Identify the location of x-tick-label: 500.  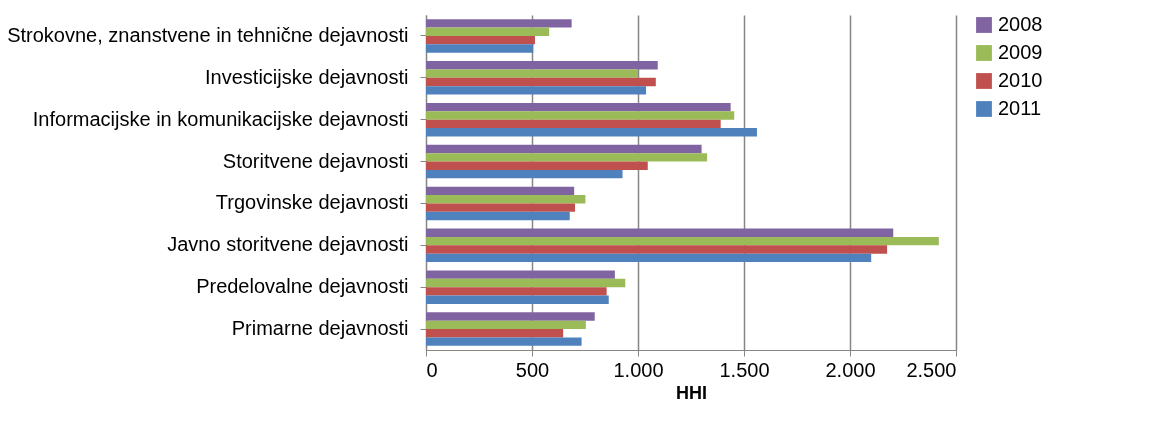
(532, 369).